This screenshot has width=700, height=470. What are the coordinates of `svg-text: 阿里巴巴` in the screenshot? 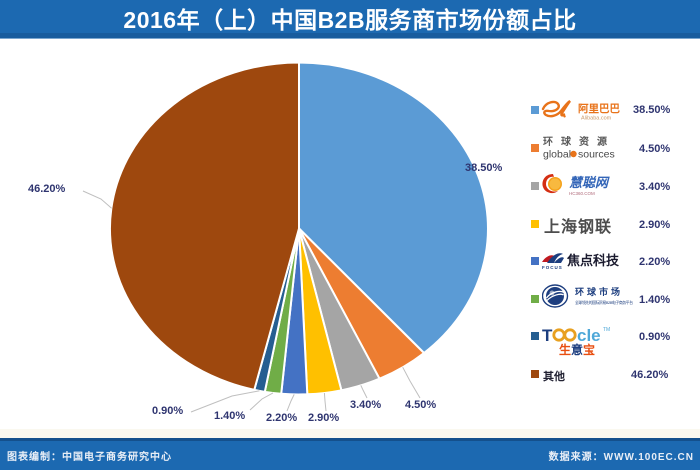 It's located at (599, 109).